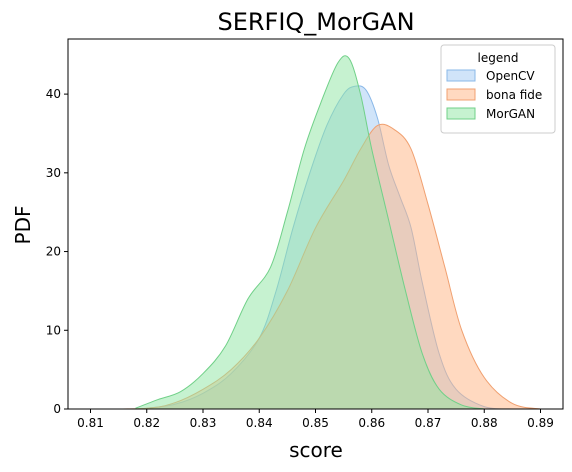 Image resolution: width=572 pixels, height=472 pixels. What do you see at coordinates (371, 423) in the screenshot?
I see `x-tick-label: 0.86` at bounding box center [371, 423].